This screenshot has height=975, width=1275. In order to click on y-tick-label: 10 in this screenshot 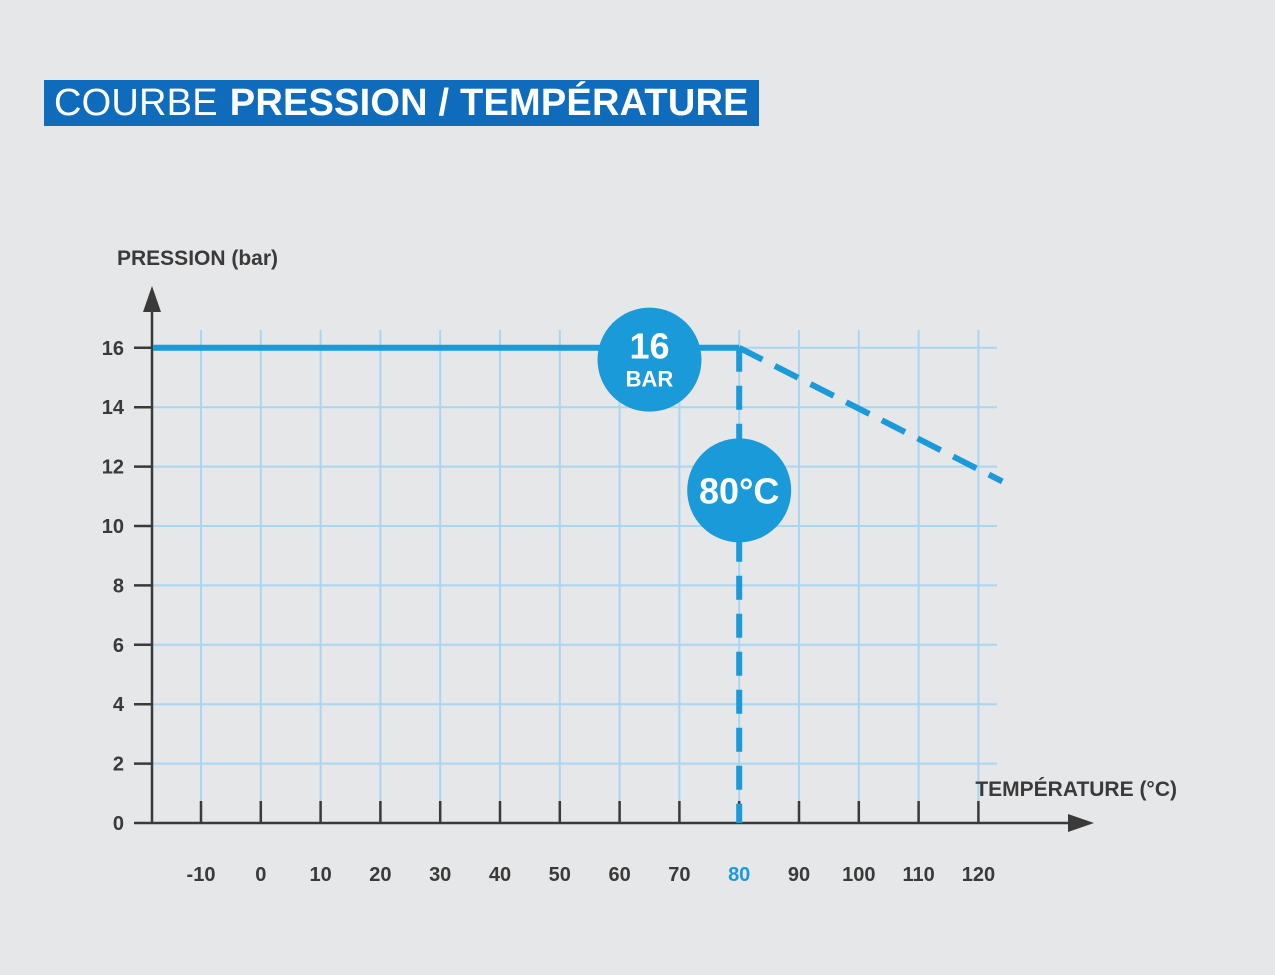, I will do `click(113, 527)`.